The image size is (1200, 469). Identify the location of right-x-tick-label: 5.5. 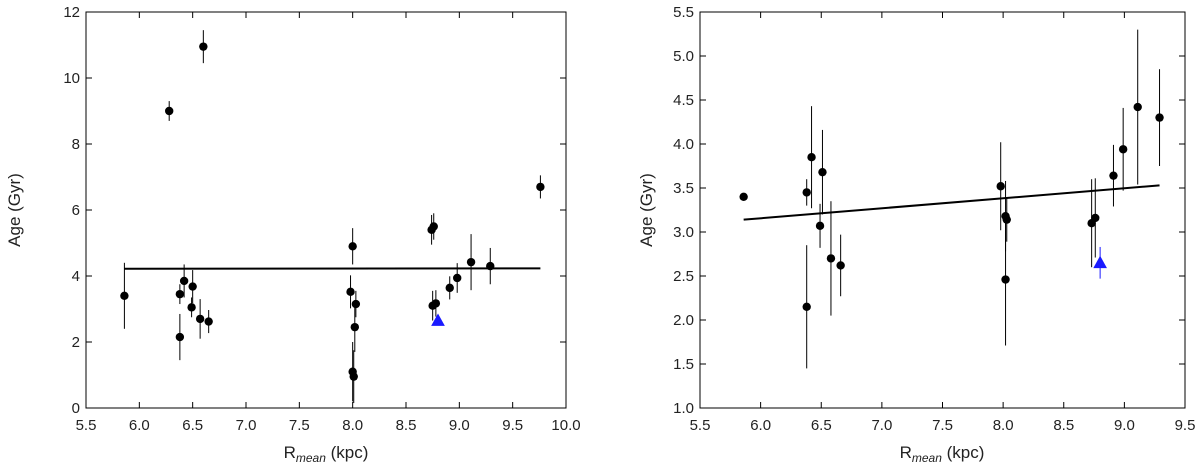
(700, 425).